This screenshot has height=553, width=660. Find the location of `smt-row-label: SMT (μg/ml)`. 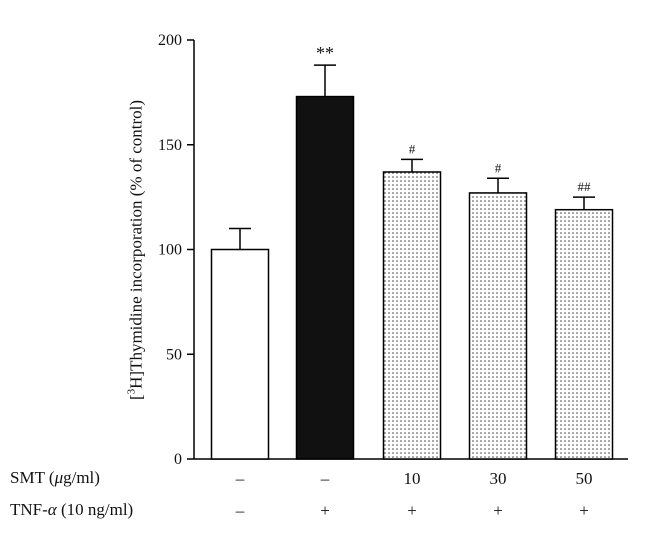

smt-row-label: SMT (μg/ml) is located at coordinates (55, 478).